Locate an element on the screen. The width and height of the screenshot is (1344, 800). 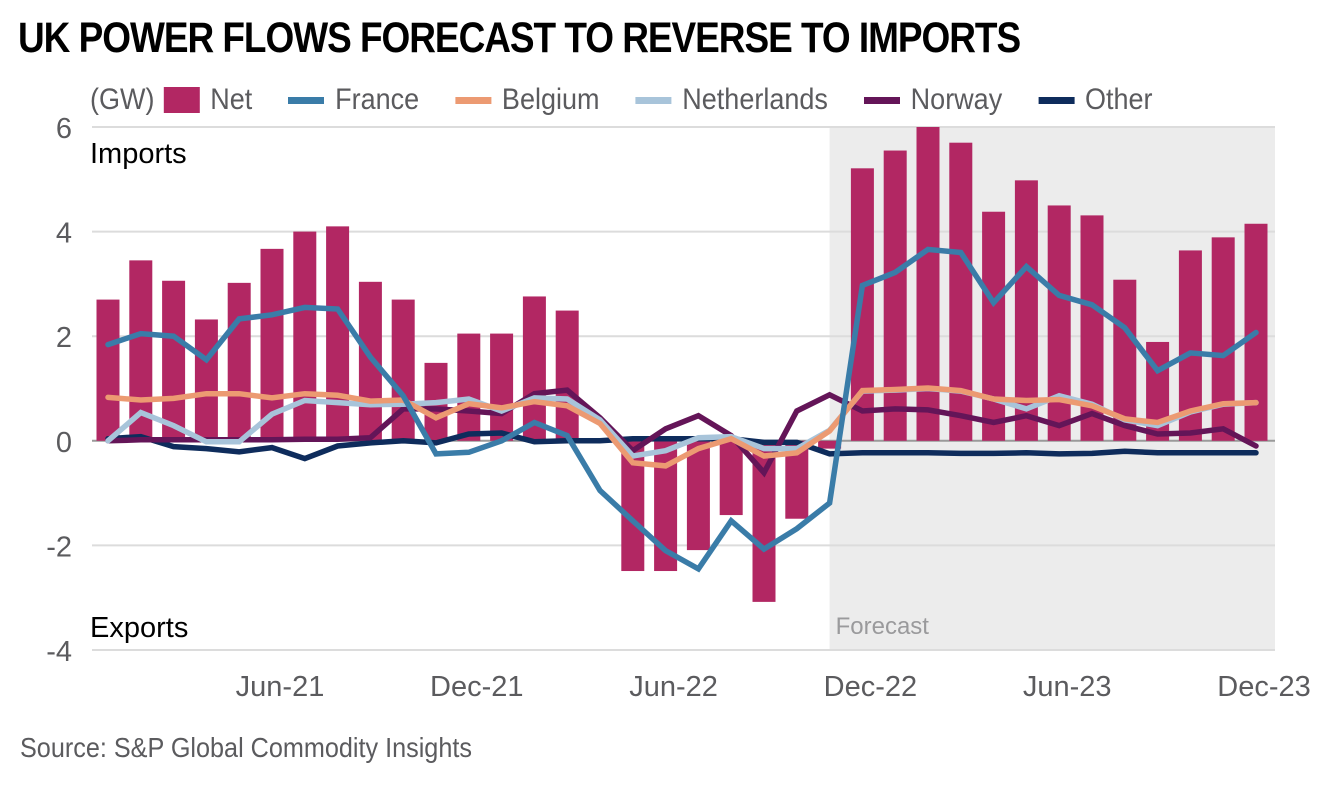
legend-swatch-belgium is located at coordinates (473, 100).